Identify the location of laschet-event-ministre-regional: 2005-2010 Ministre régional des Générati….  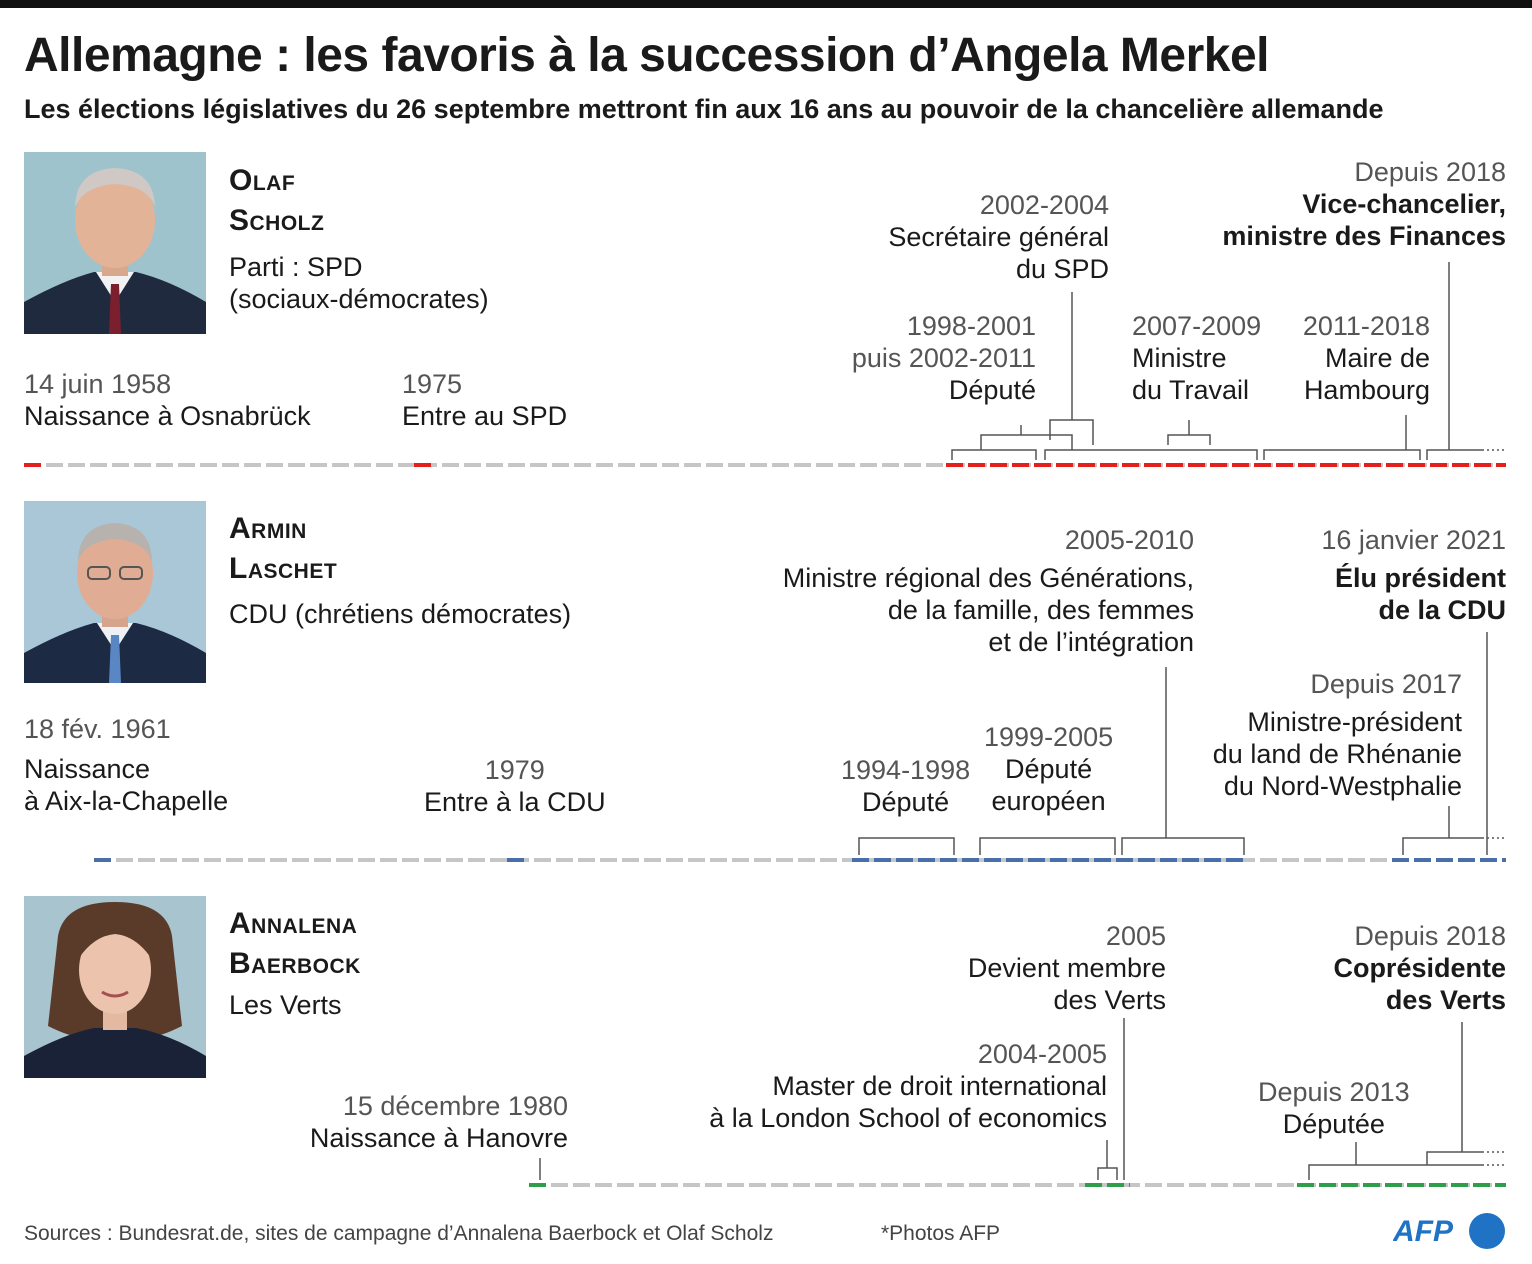
(988, 591).